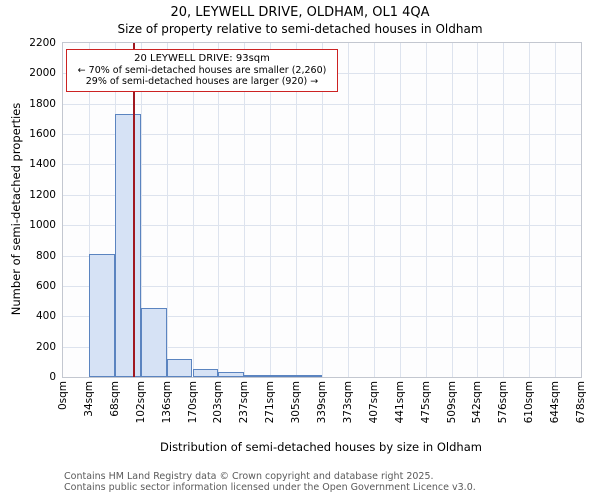 The image size is (600, 500). Describe the element at coordinates (503, 402) in the screenshot. I see `x-tick-label-text: 576sqm` at that location.